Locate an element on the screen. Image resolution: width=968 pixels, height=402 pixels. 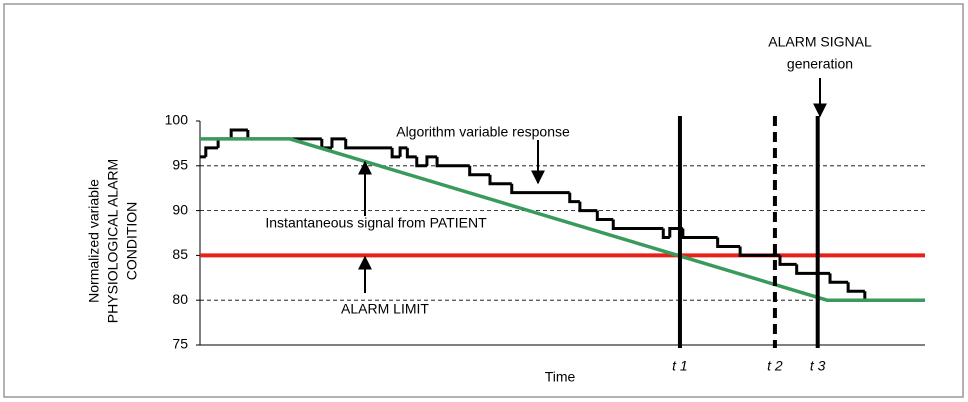
time-marker-label: t 3 is located at coordinates (818, 366).